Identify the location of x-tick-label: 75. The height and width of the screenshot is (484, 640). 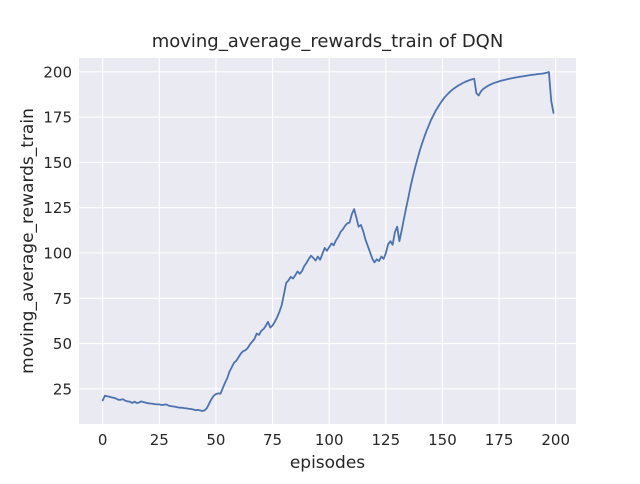
(272, 440).